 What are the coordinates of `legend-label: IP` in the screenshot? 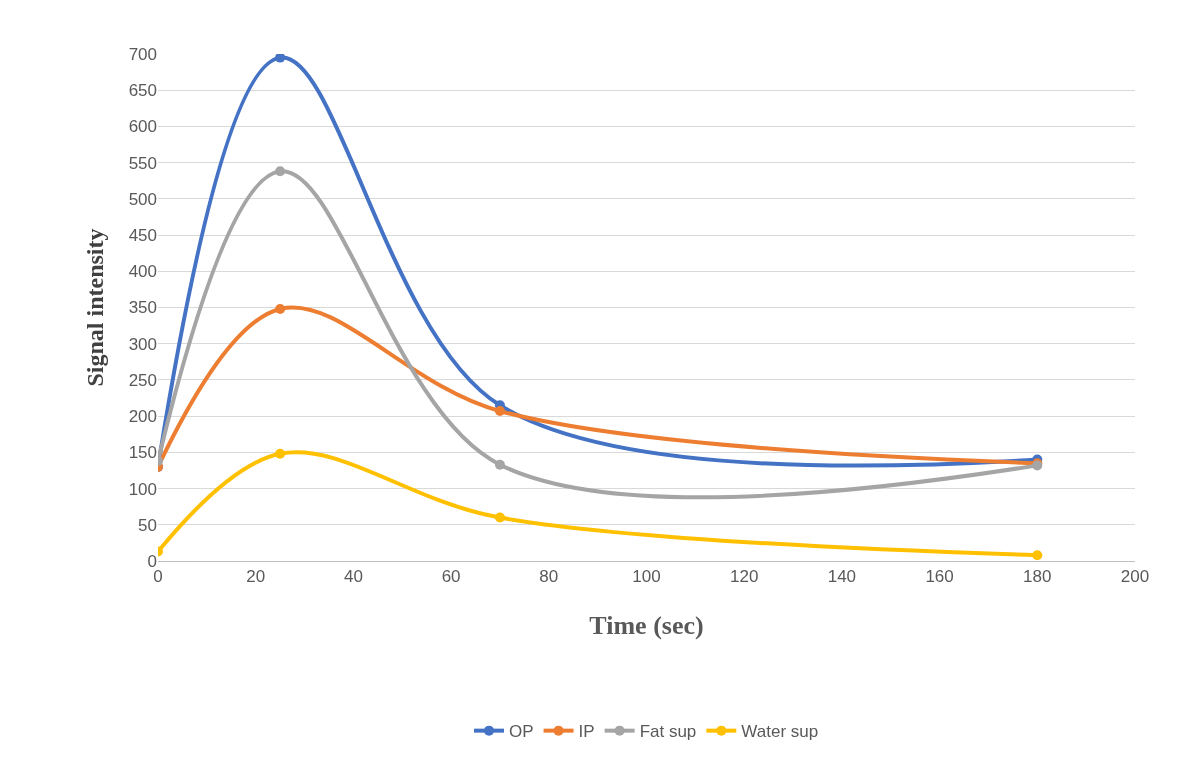 It's located at (586, 732).